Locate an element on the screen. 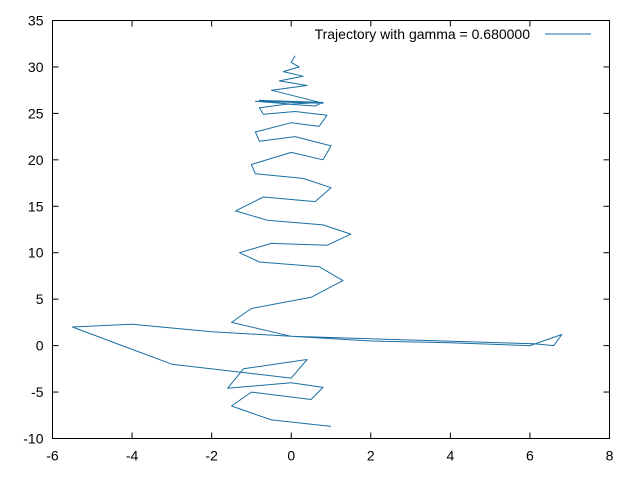 This screenshot has height=480, width=640. x-tick-label: -4 is located at coordinates (132, 456).